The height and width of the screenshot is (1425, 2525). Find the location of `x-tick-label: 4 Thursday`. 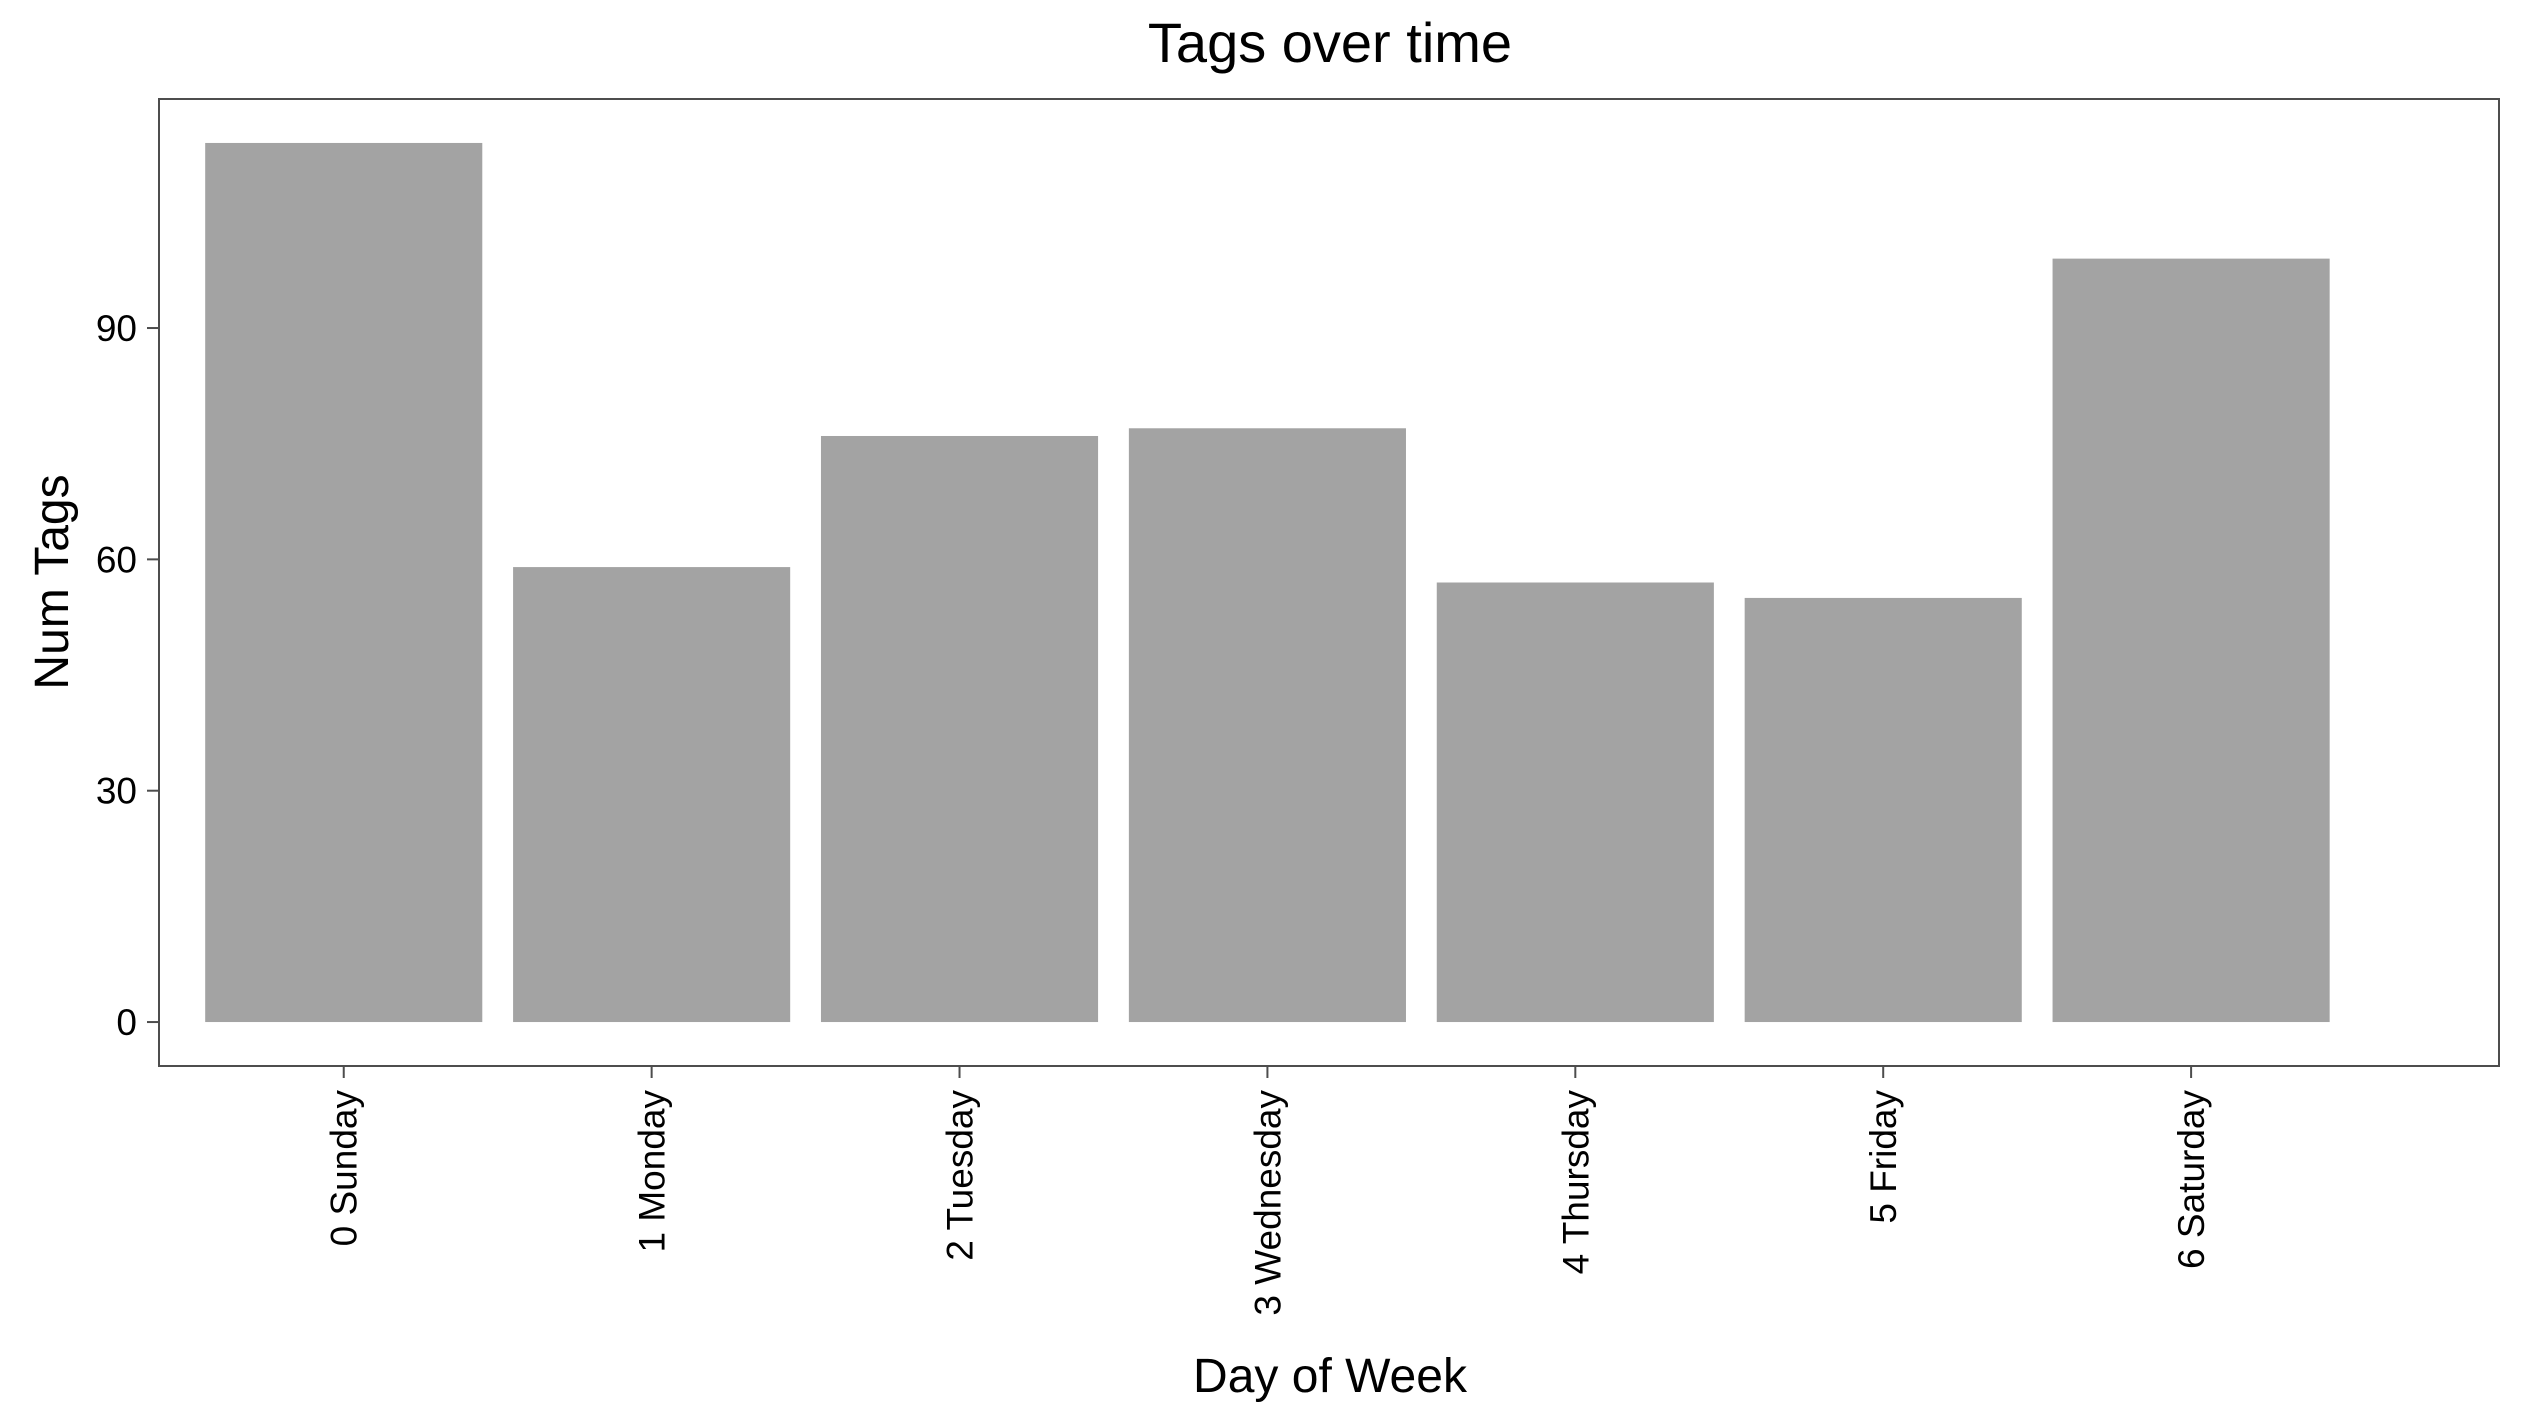

x-tick-label: 4 Thursday is located at coordinates (1575, 1182).